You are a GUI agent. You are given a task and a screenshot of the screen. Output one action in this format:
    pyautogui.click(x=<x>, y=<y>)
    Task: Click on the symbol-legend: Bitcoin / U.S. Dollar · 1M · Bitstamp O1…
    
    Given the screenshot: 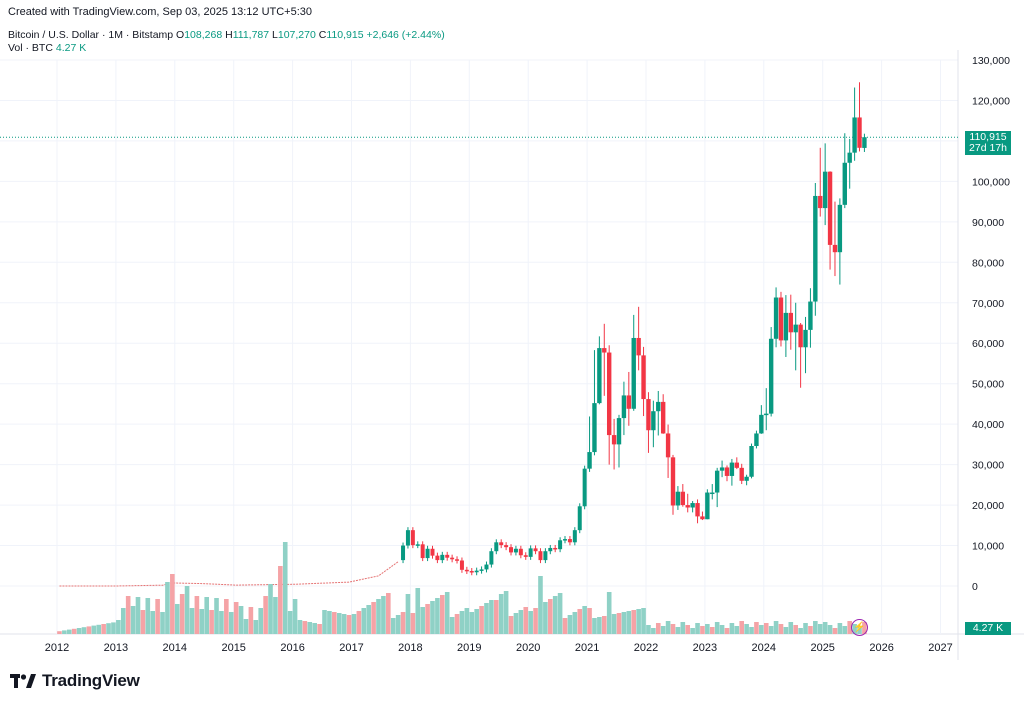 What is the action you would take?
    pyautogui.click(x=226, y=35)
    